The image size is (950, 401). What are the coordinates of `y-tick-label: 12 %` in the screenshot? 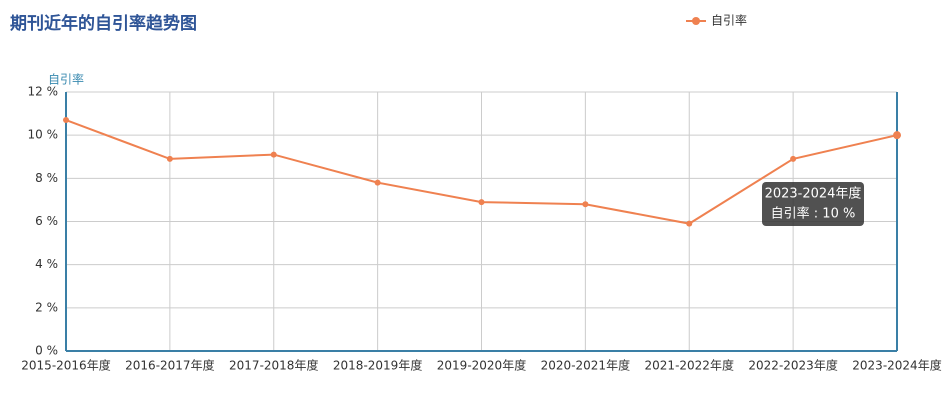 It's located at (43, 92).